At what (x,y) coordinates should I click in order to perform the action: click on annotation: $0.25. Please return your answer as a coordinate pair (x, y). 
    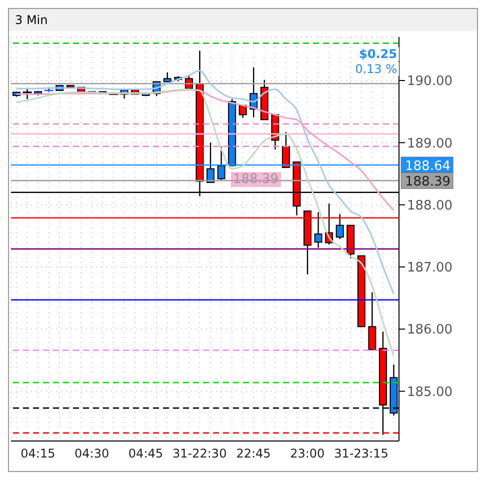
    Looking at the image, I should click on (378, 54).